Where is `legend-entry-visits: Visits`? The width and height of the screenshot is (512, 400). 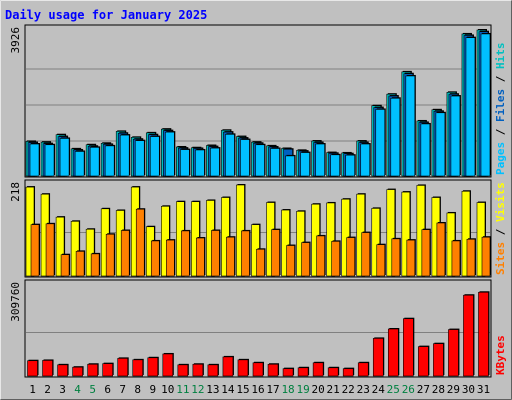
legend-entry-visits: Visits is located at coordinates (500, 202).